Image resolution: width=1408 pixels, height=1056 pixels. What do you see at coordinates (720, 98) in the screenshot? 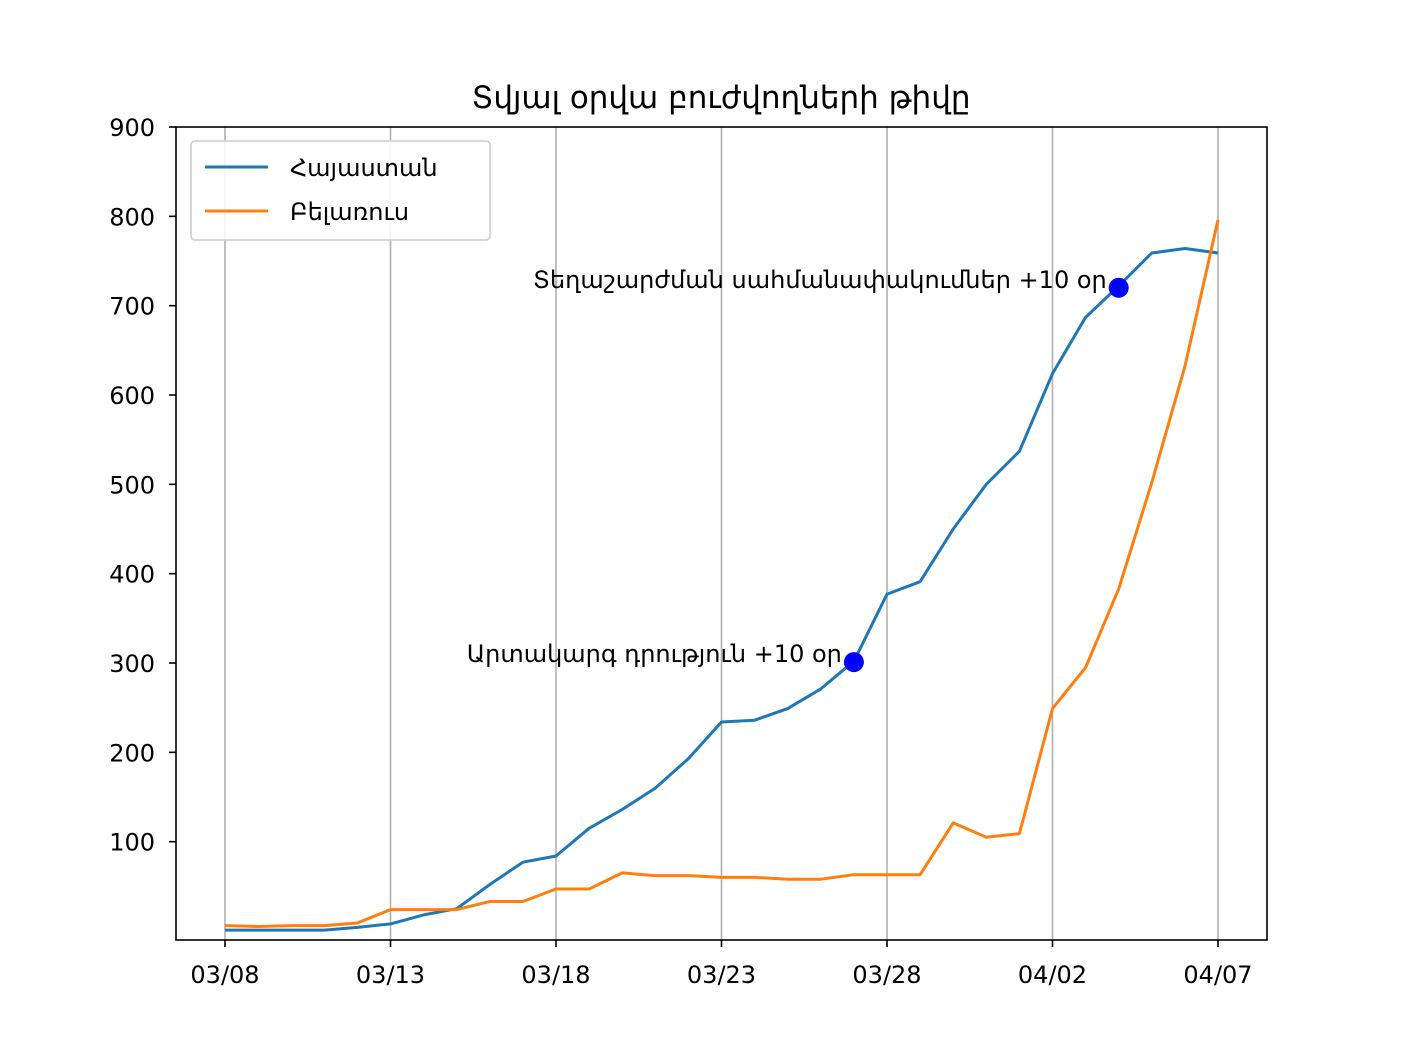
I see `chart-title: Տվյալ օրվա բուժվողների թիվը` at bounding box center [720, 98].